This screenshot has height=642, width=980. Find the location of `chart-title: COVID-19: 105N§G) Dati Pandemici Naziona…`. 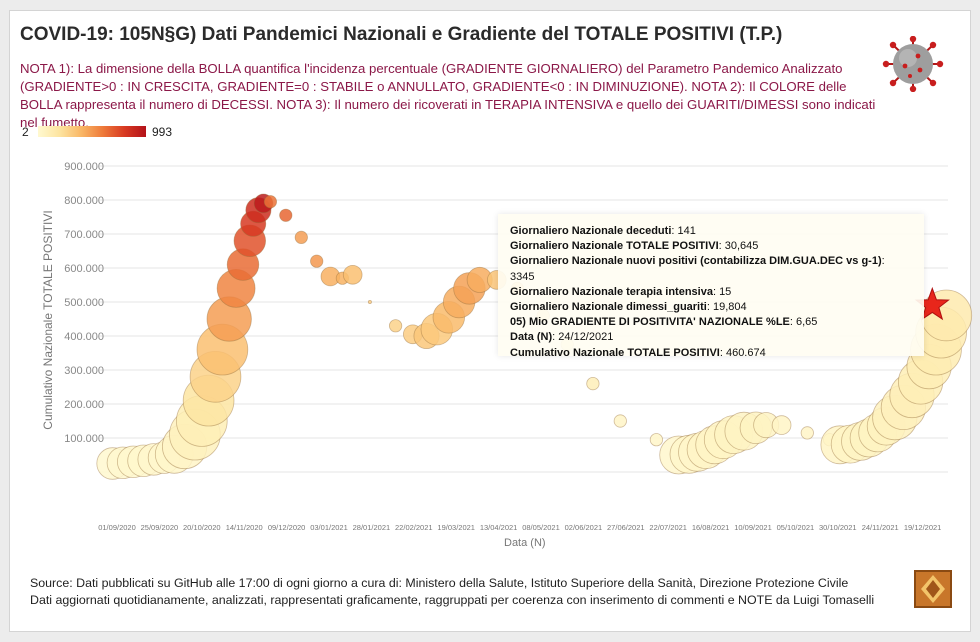

chart-title: COVID-19: 105N§G) Dati Pandemici Naziona… is located at coordinates (401, 34).